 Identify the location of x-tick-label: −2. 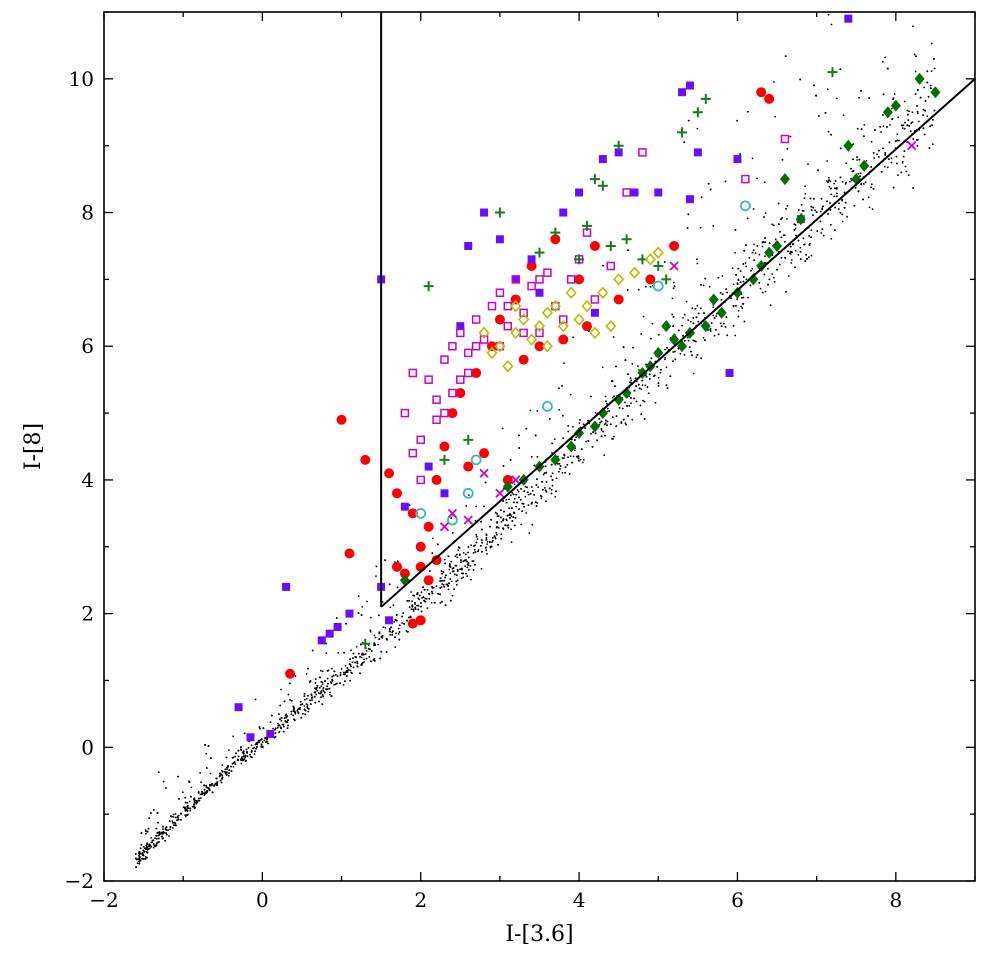
(103, 900).